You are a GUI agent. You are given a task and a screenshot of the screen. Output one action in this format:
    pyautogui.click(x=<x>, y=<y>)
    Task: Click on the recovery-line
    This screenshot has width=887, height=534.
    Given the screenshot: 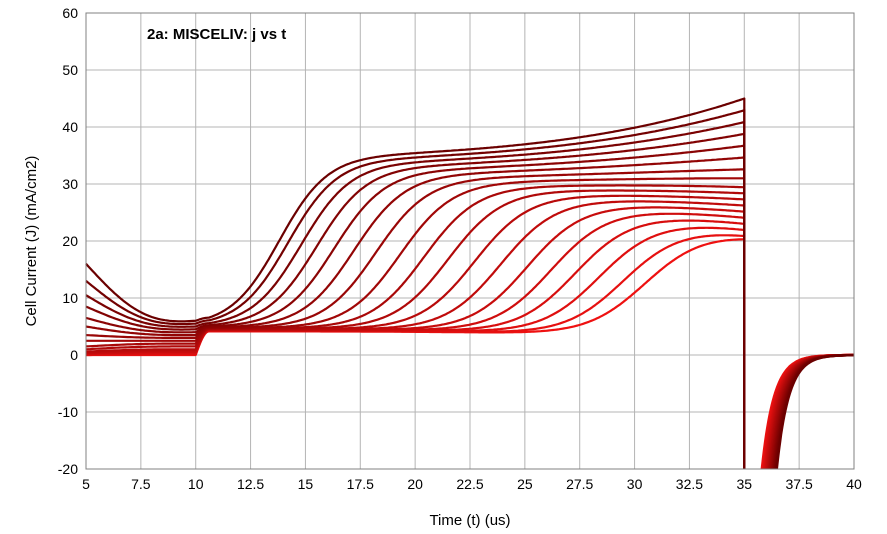 What is the action you would take?
    pyautogui.click(x=814, y=412)
    